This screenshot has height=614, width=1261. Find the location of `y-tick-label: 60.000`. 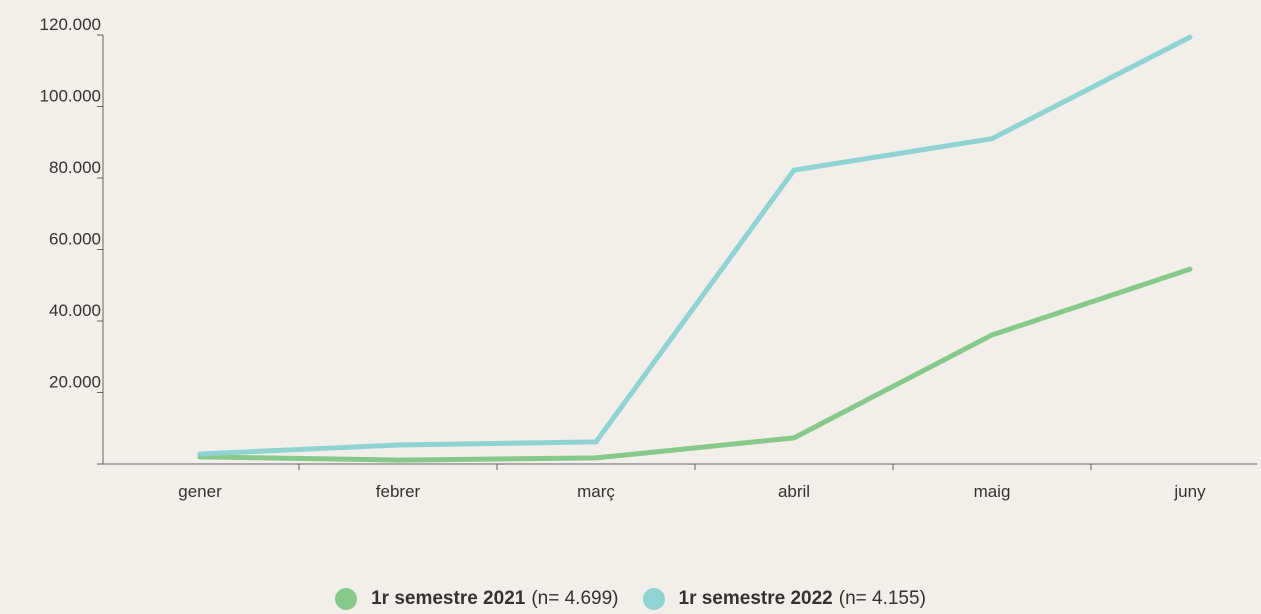

y-tick-label: 60.000 is located at coordinates (75, 239).